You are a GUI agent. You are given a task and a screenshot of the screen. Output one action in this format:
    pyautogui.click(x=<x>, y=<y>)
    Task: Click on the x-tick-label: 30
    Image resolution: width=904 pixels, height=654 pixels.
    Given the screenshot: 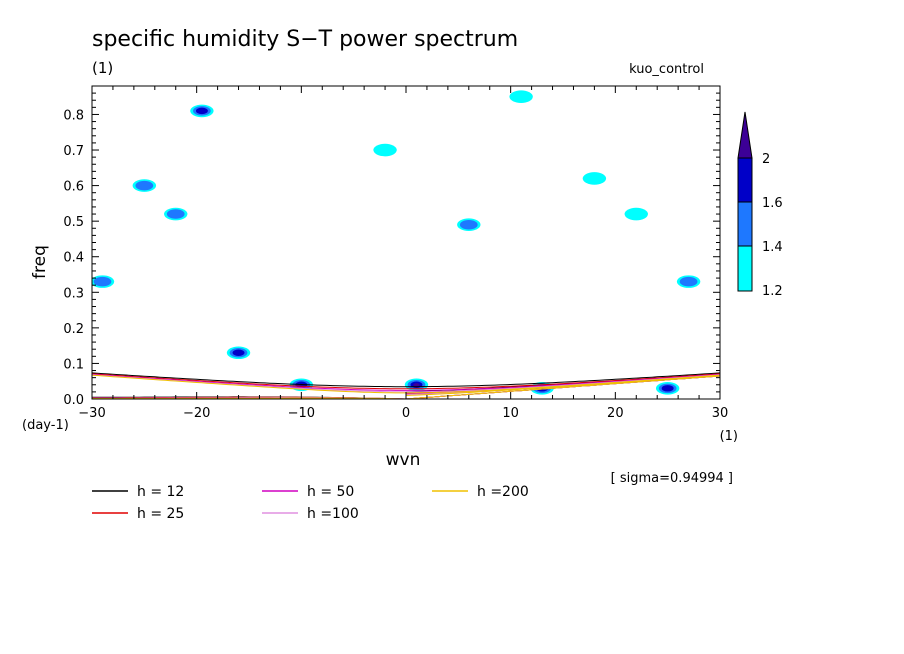 What is the action you would take?
    pyautogui.click(x=720, y=413)
    